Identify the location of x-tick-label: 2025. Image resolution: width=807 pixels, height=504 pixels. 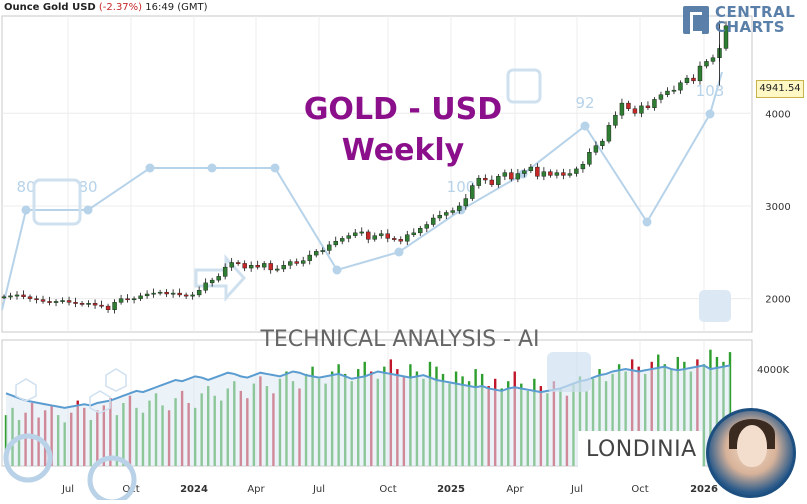
(451, 489).